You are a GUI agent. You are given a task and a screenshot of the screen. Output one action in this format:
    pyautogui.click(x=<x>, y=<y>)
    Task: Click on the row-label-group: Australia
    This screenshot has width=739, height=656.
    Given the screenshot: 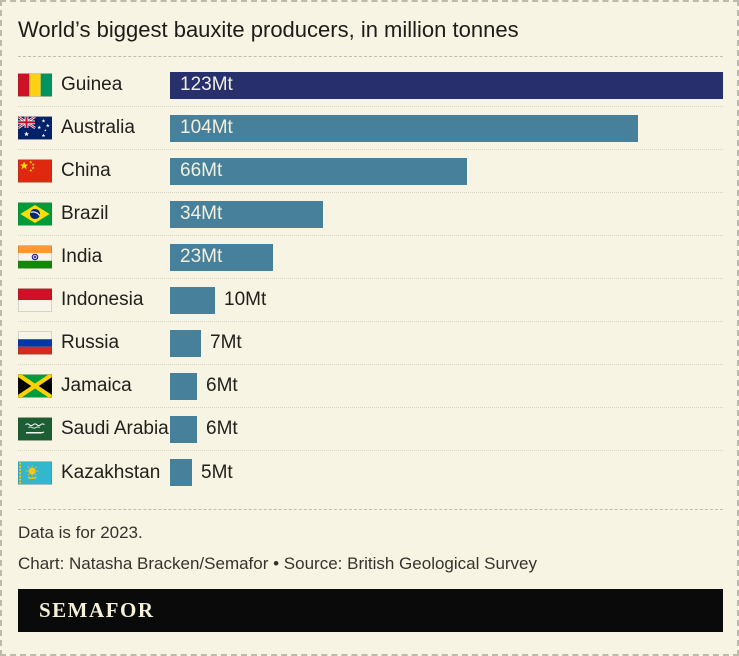 What is the action you would take?
    pyautogui.click(x=94, y=128)
    